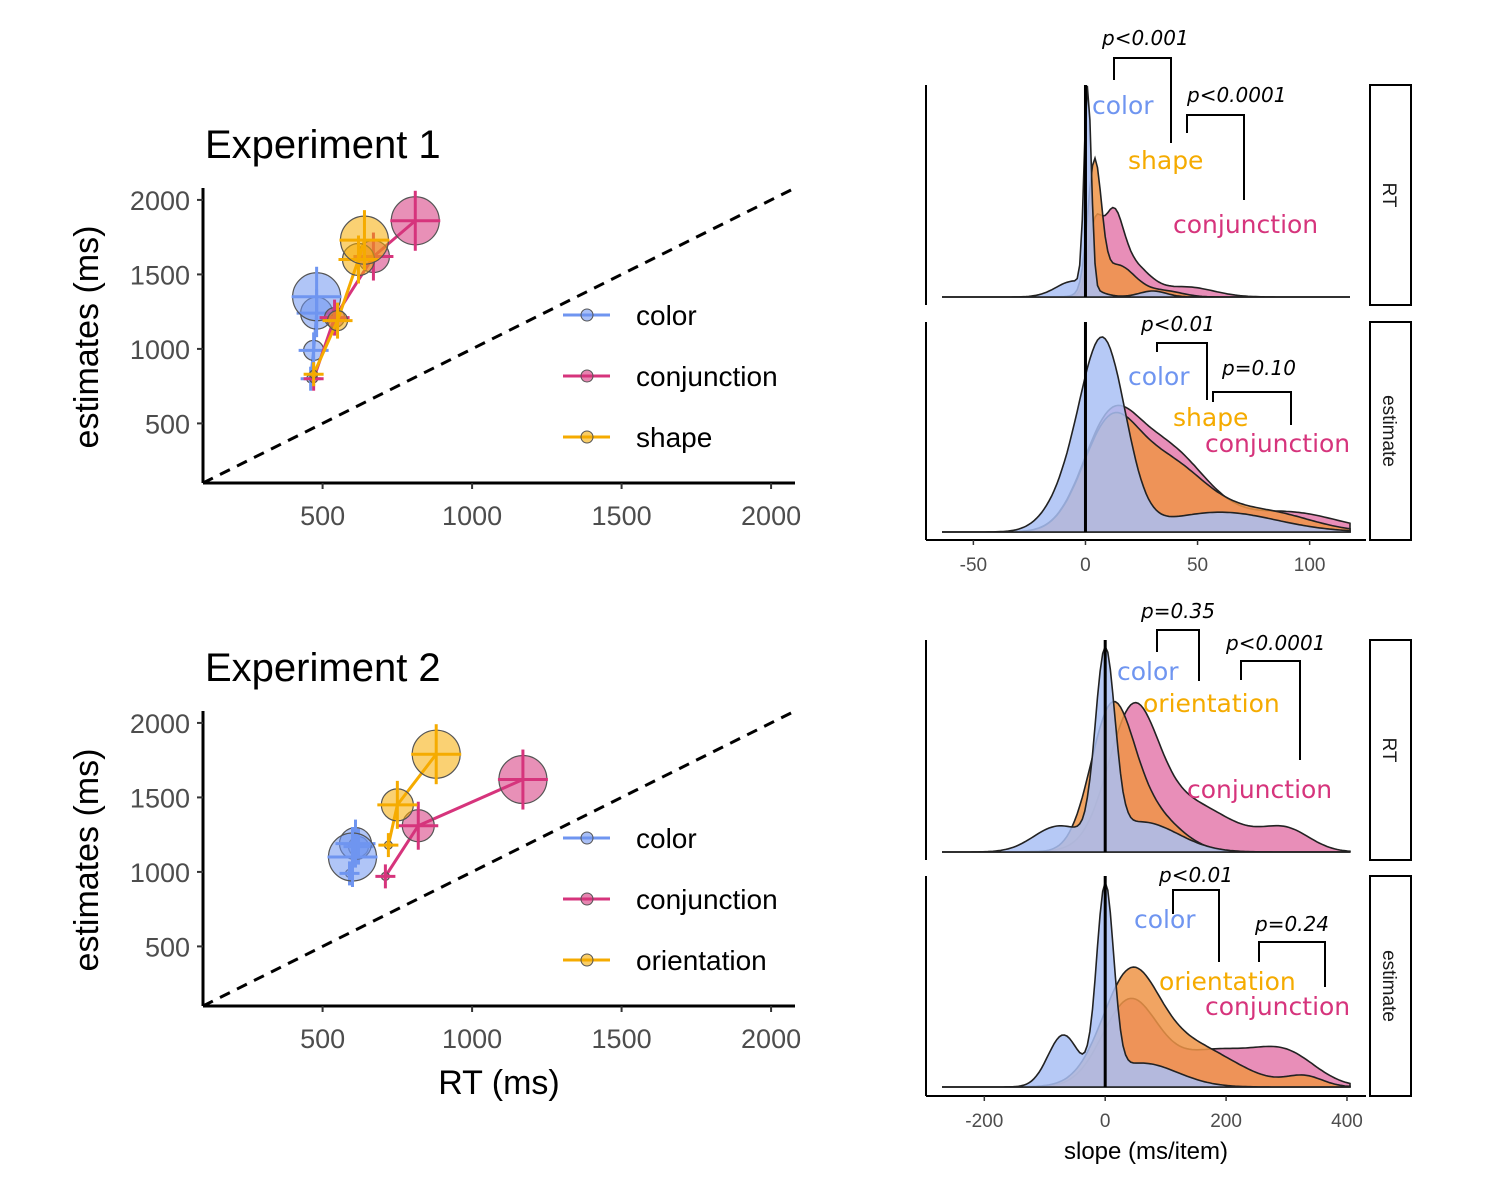  Describe the element at coordinates (1145, 38) in the screenshot. I see `p-value-label: p<0.001` at that location.